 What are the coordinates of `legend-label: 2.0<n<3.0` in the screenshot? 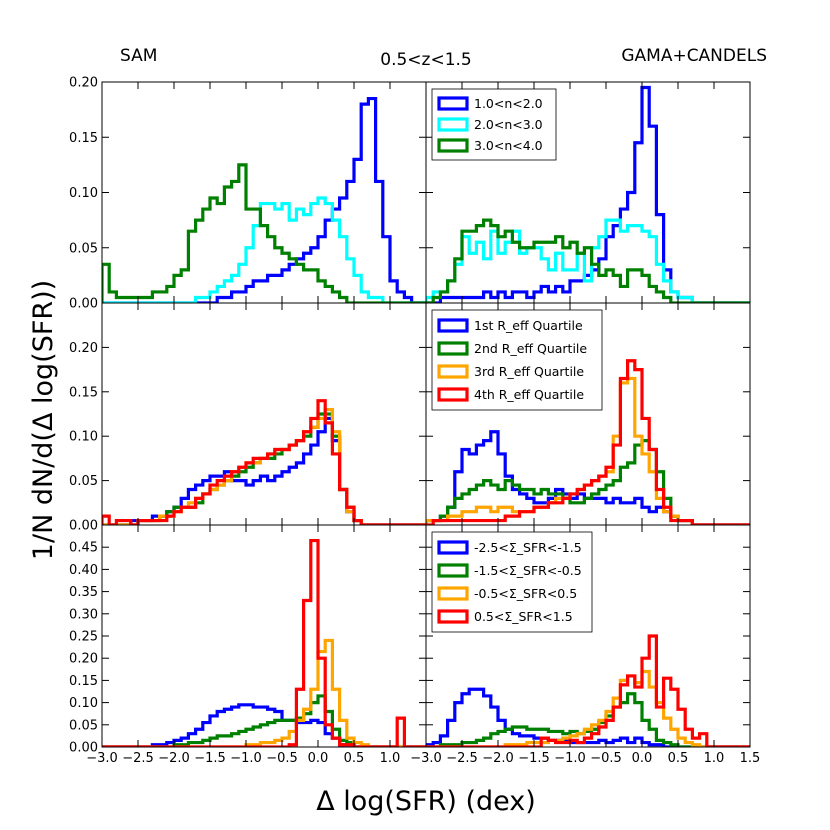 It's located at (508, 124).